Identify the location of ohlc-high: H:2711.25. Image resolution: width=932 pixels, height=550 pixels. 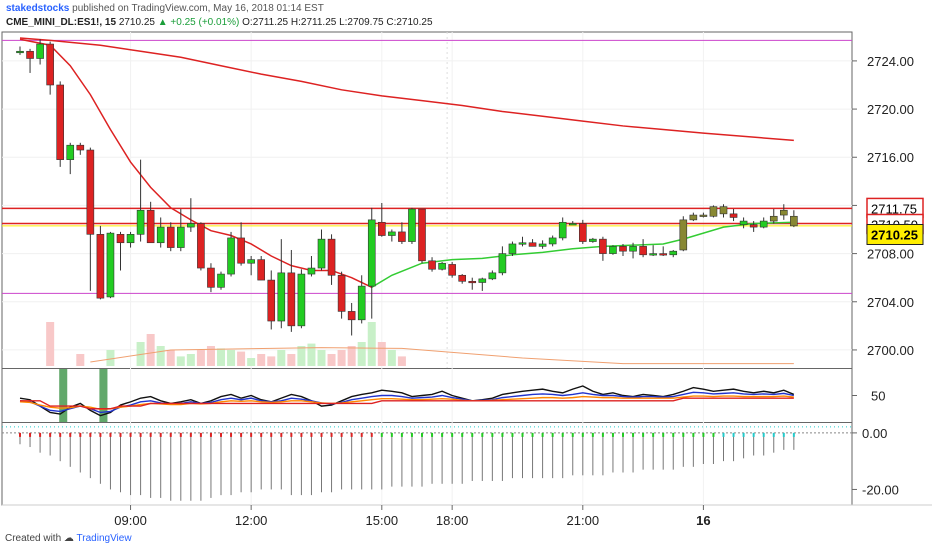
(313, 22).